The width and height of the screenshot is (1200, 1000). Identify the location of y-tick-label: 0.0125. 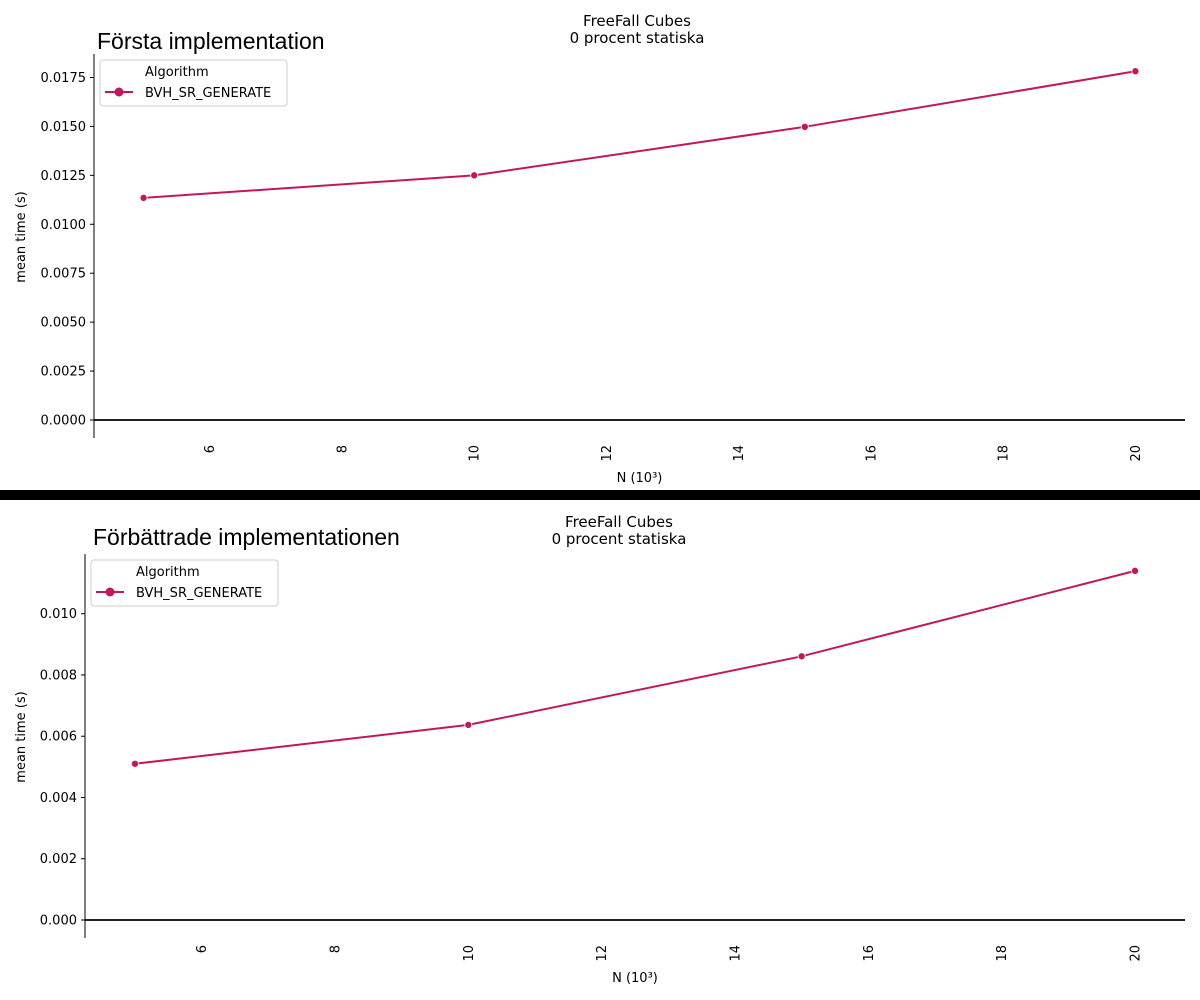
(64, 176).